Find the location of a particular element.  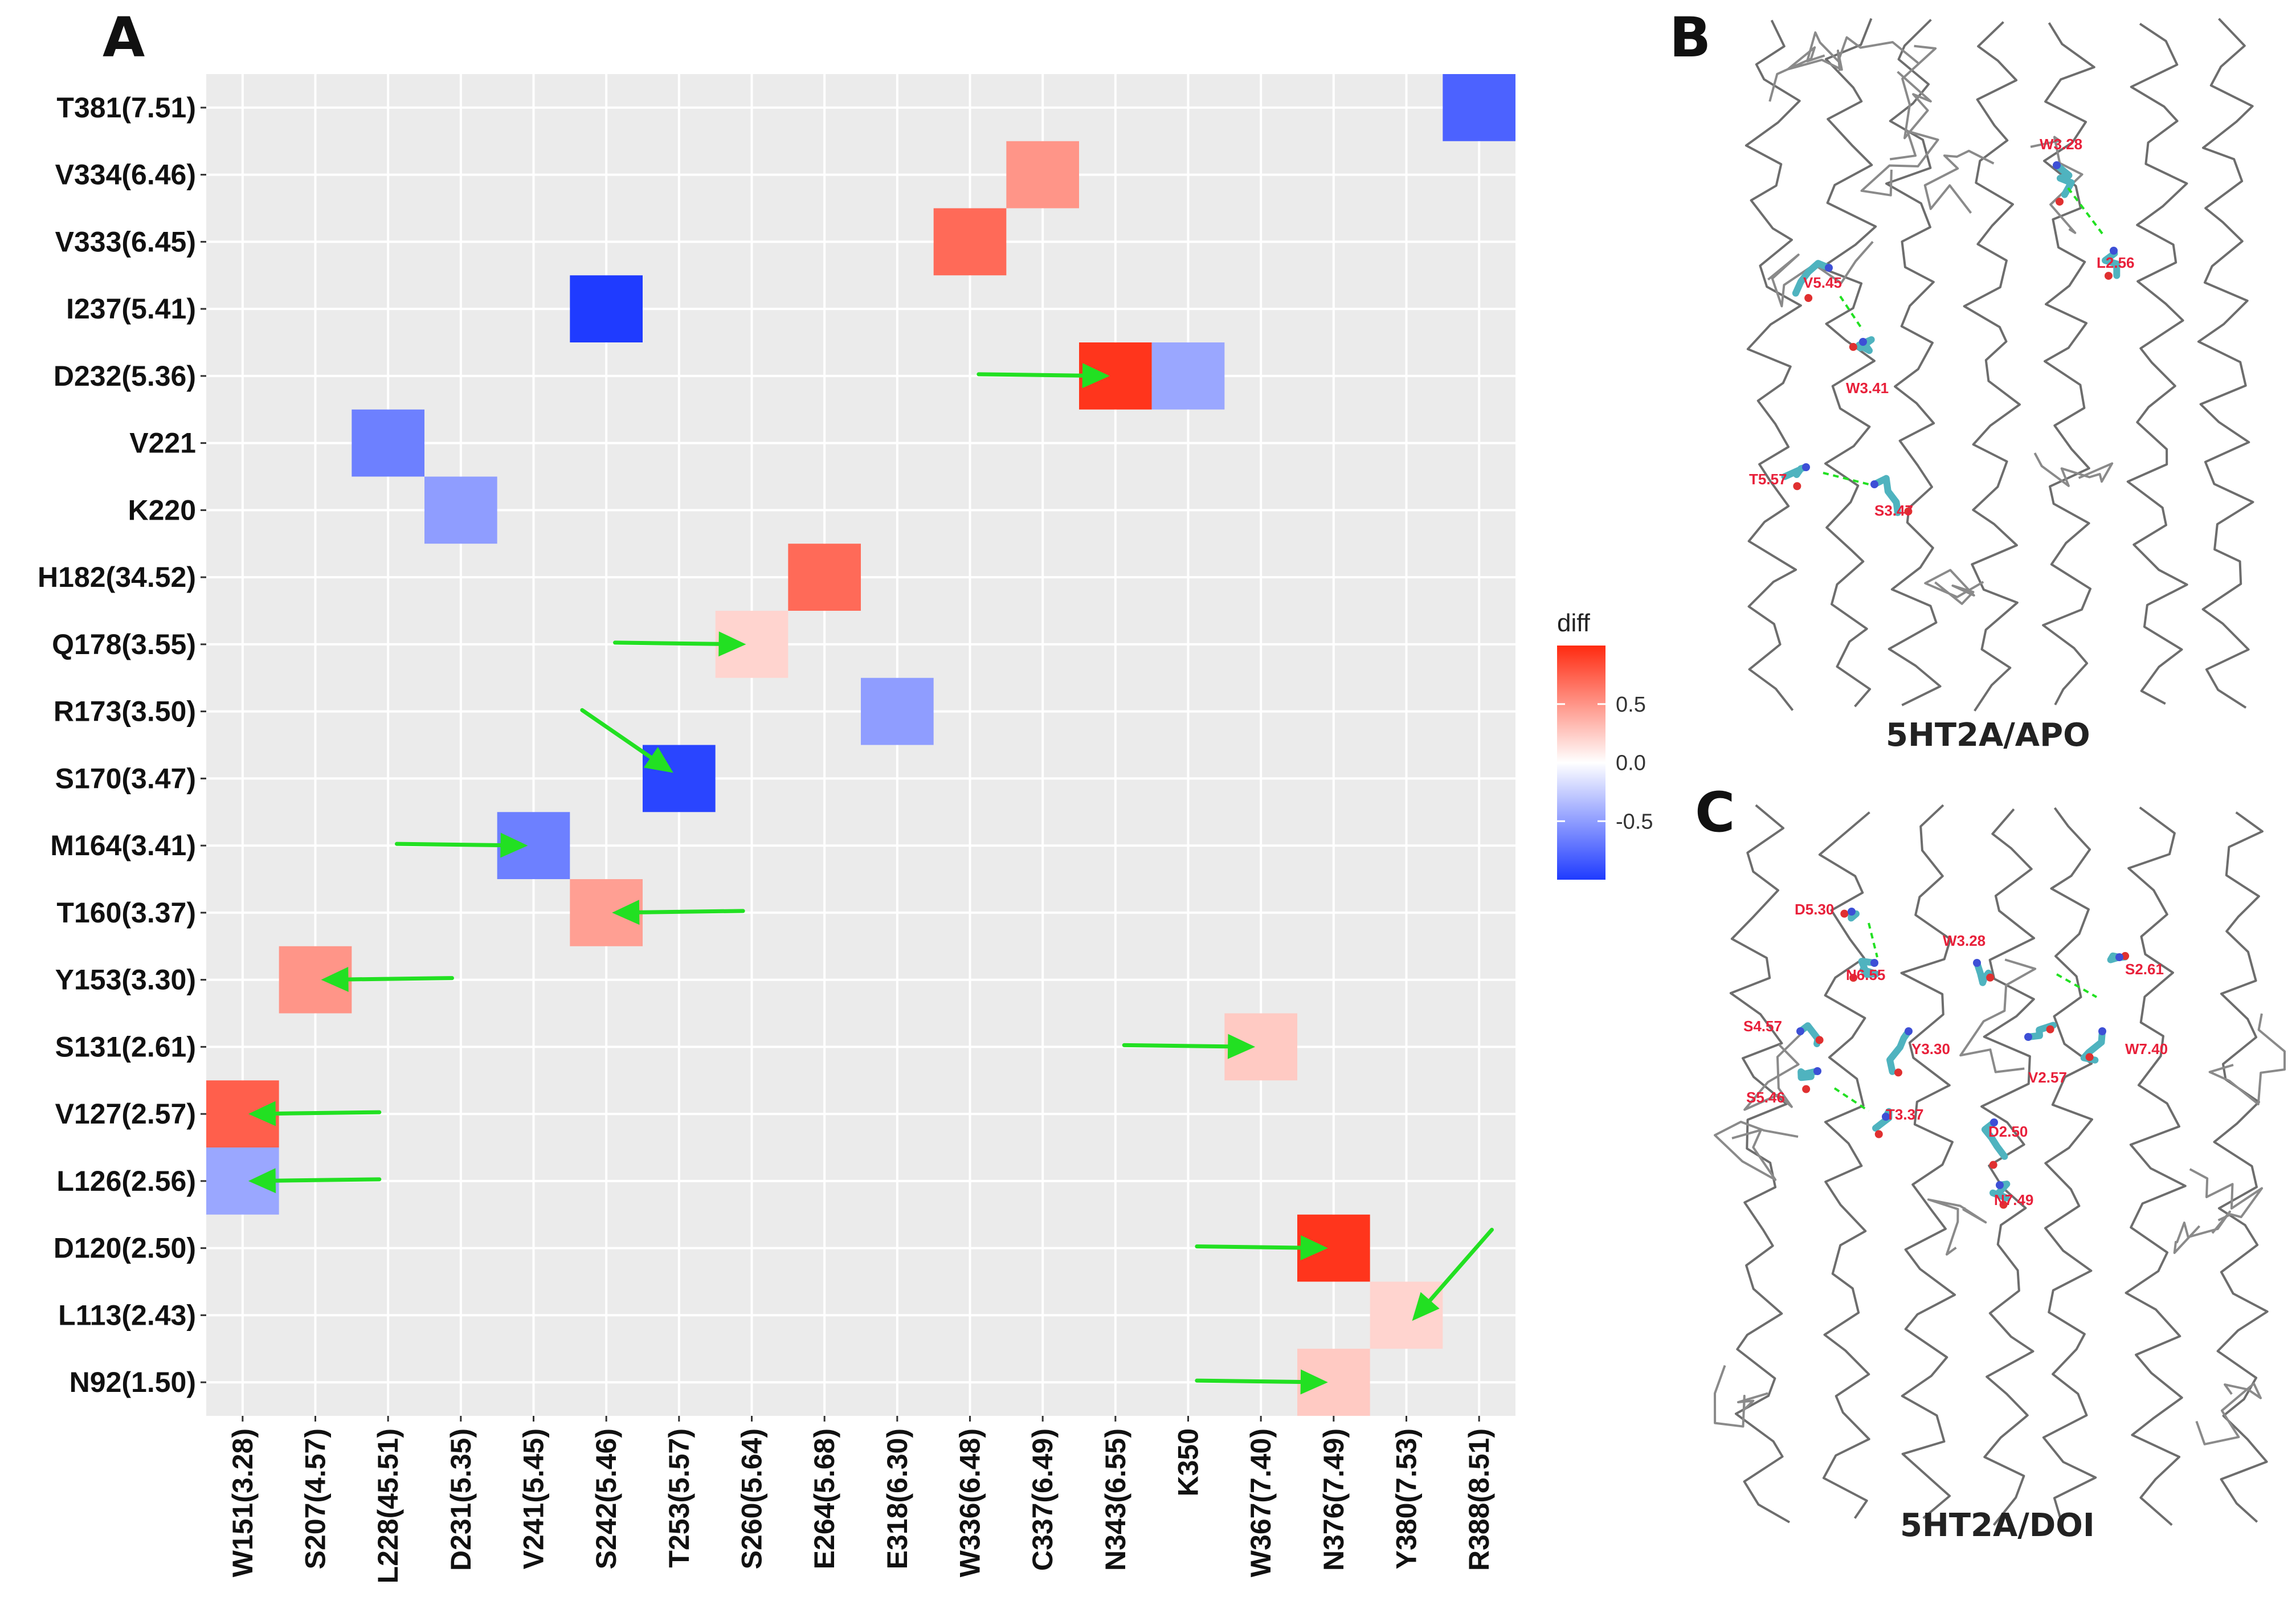

x-tick-label: N376(7.49) is located at coordinates (1334, 1499).